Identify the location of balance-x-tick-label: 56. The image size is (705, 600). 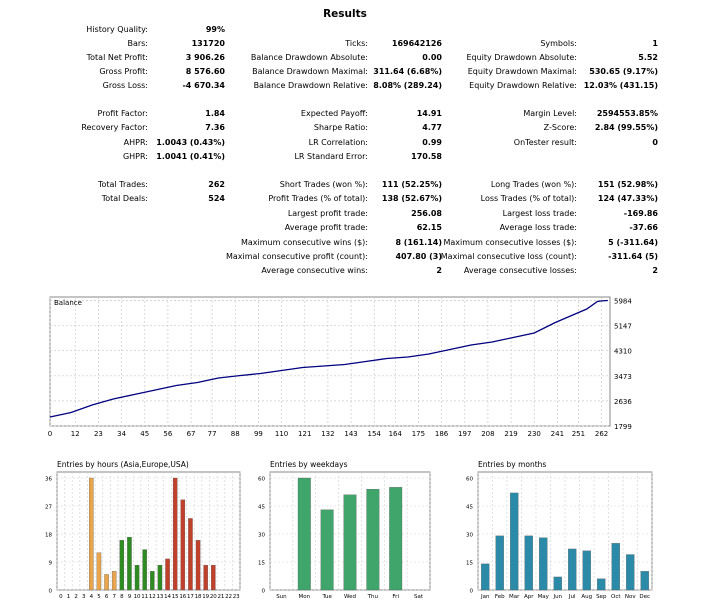
(167, 434).